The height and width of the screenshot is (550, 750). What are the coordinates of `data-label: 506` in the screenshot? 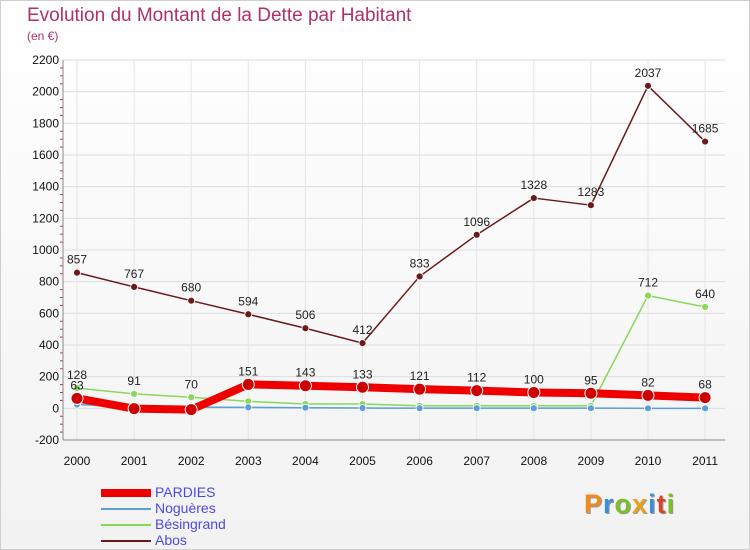 It's located at (305, 315).